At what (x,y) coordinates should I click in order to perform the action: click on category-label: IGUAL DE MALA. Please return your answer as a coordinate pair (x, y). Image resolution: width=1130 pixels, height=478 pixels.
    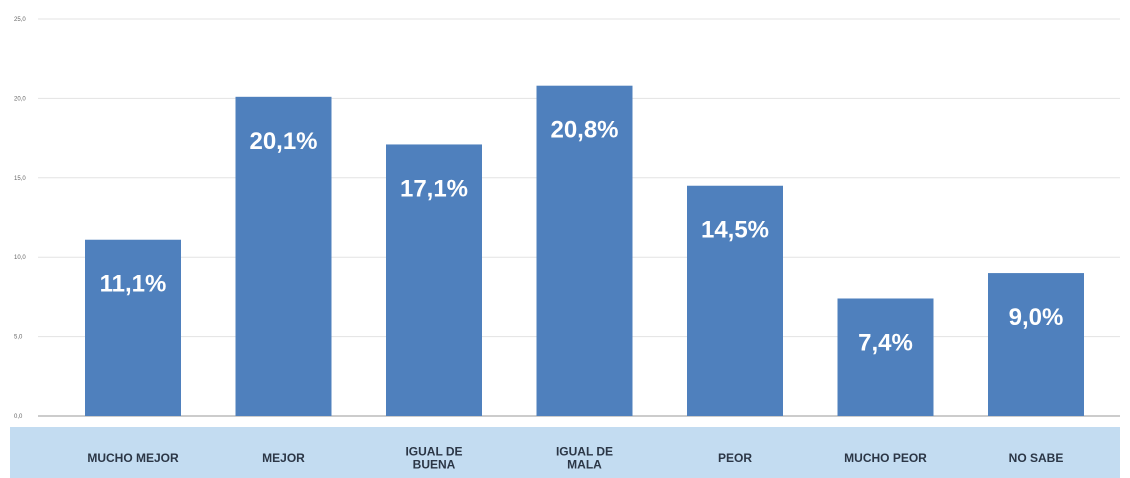
    Looking at the image, I should click on (584, 458).